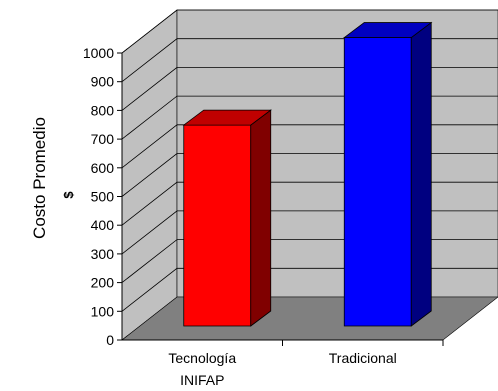 Image resolution: width=498 pixels, height=391 pixels. Describe the element at coordinates (103, 254) in the screenshot. I see `y-tick-label: 300` at that location.